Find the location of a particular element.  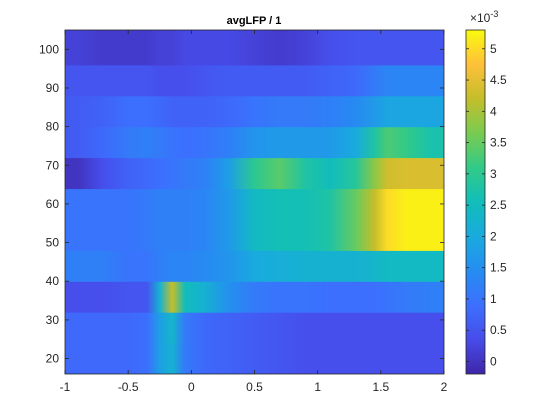

colorbar is located at coordinates (475, 202).